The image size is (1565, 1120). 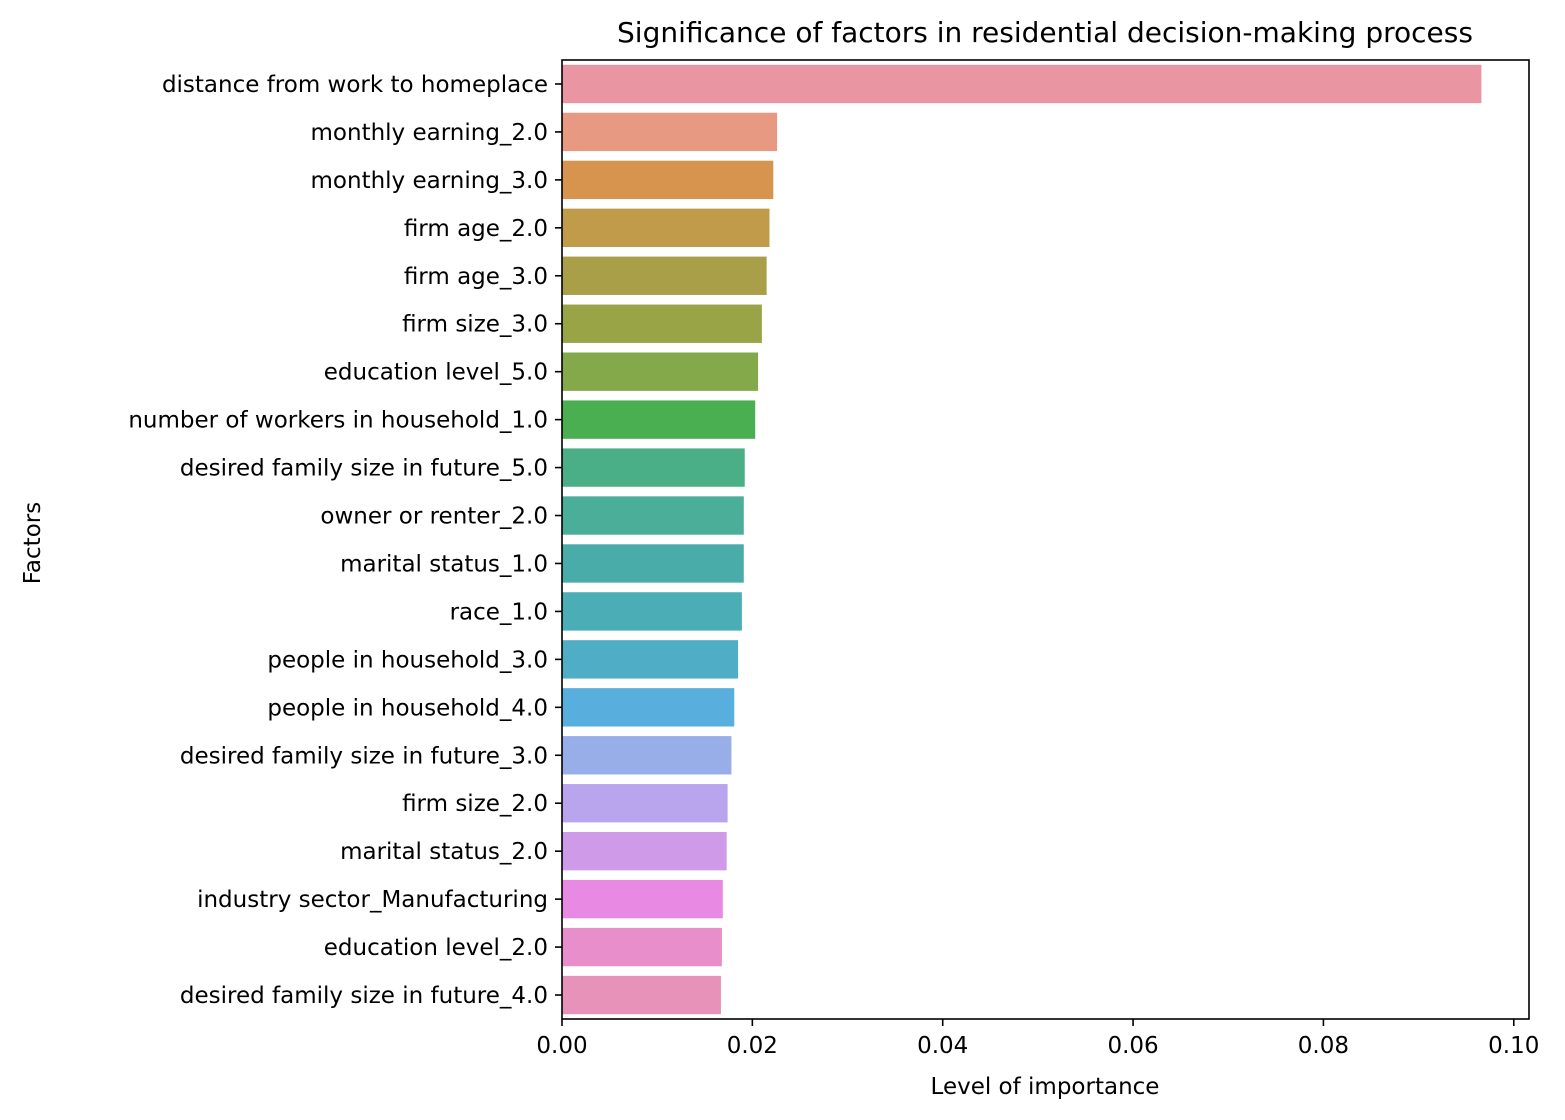 I want to click on y-axis-label: Factors, so click(x=33, y=543).